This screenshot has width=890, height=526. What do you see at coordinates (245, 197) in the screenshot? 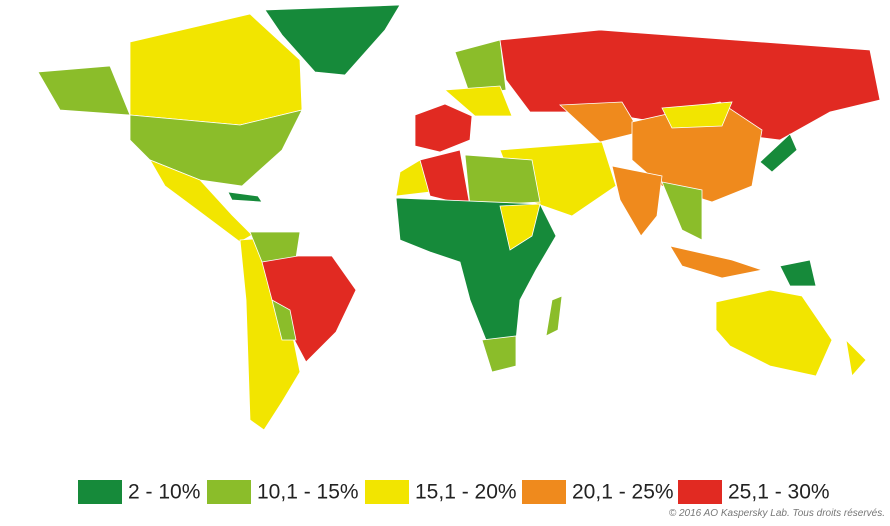
I see `cuba` at bounding box center [245, 197].